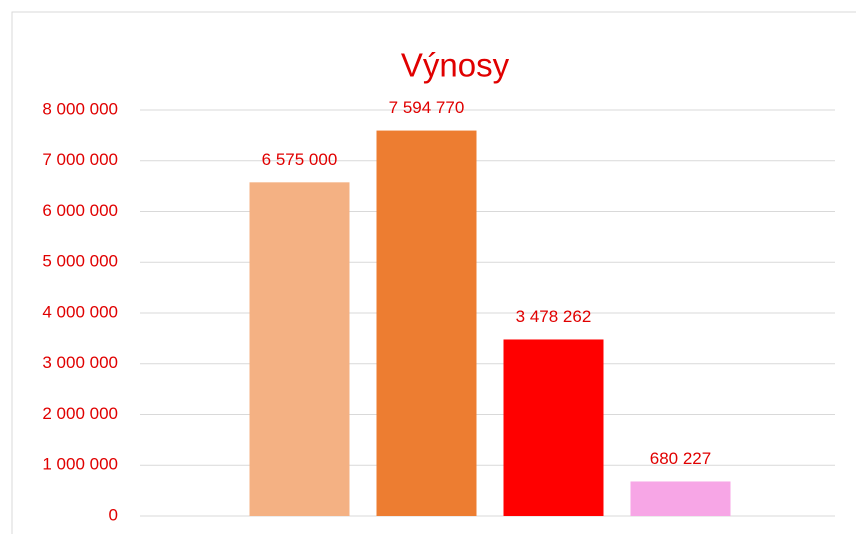 Image resolution: width=856 pixels, height=534 pixels. What do you see at coordinates (80, 362) in the screenshot?
I see `y-tick-label: 3 000 000` at bounding box center [80, 362].